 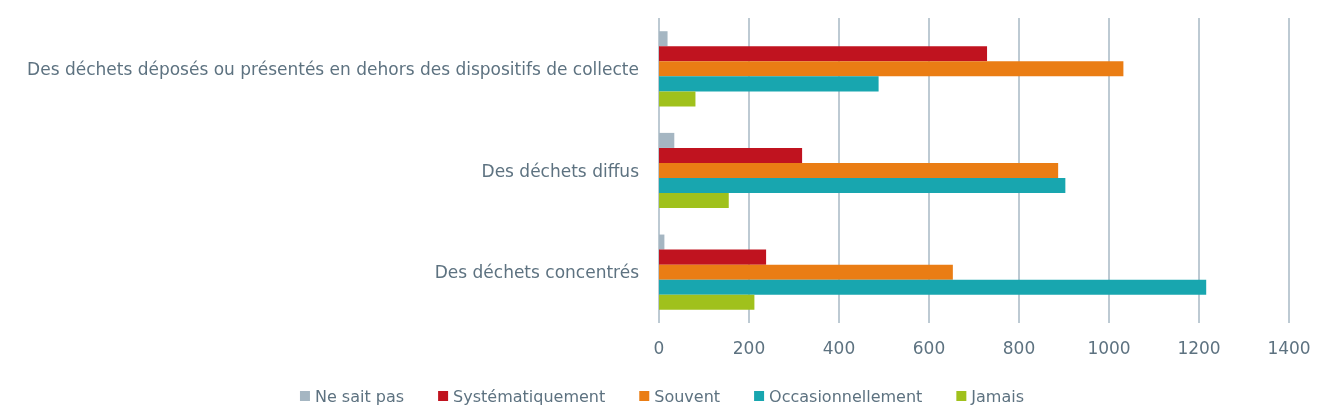 What do you see at coordinates (1109, 347) in the screenshot?
I see `x-tick-label: 1000` at bounding box center [1109, 347].